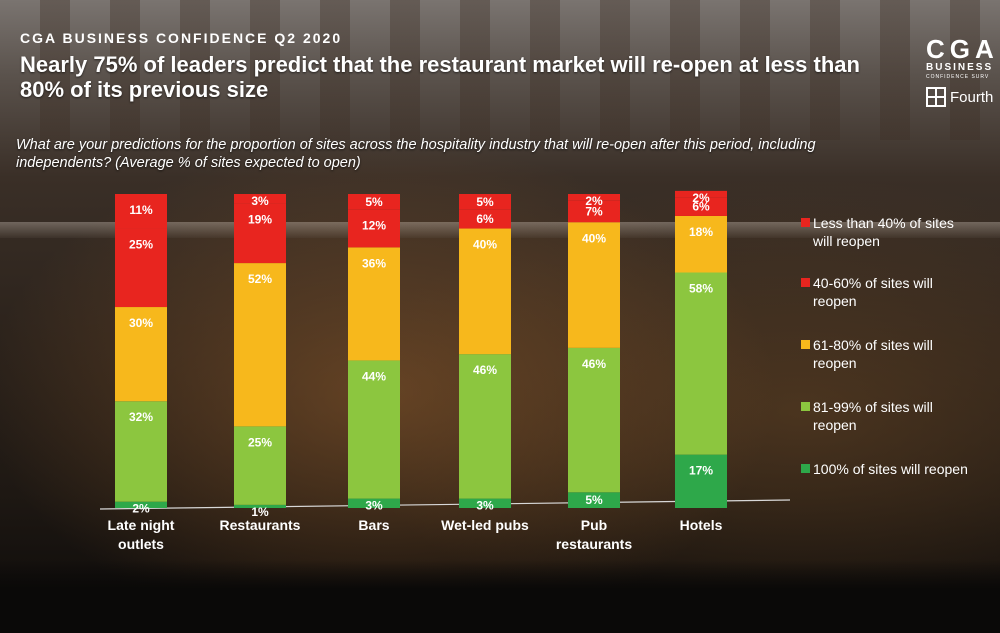 The image size is (1000, 633). What do you see at coordinates (962, 49) in the screenshot?
I see `cga-logo-text: CGA` at bounding box center [962, 49].